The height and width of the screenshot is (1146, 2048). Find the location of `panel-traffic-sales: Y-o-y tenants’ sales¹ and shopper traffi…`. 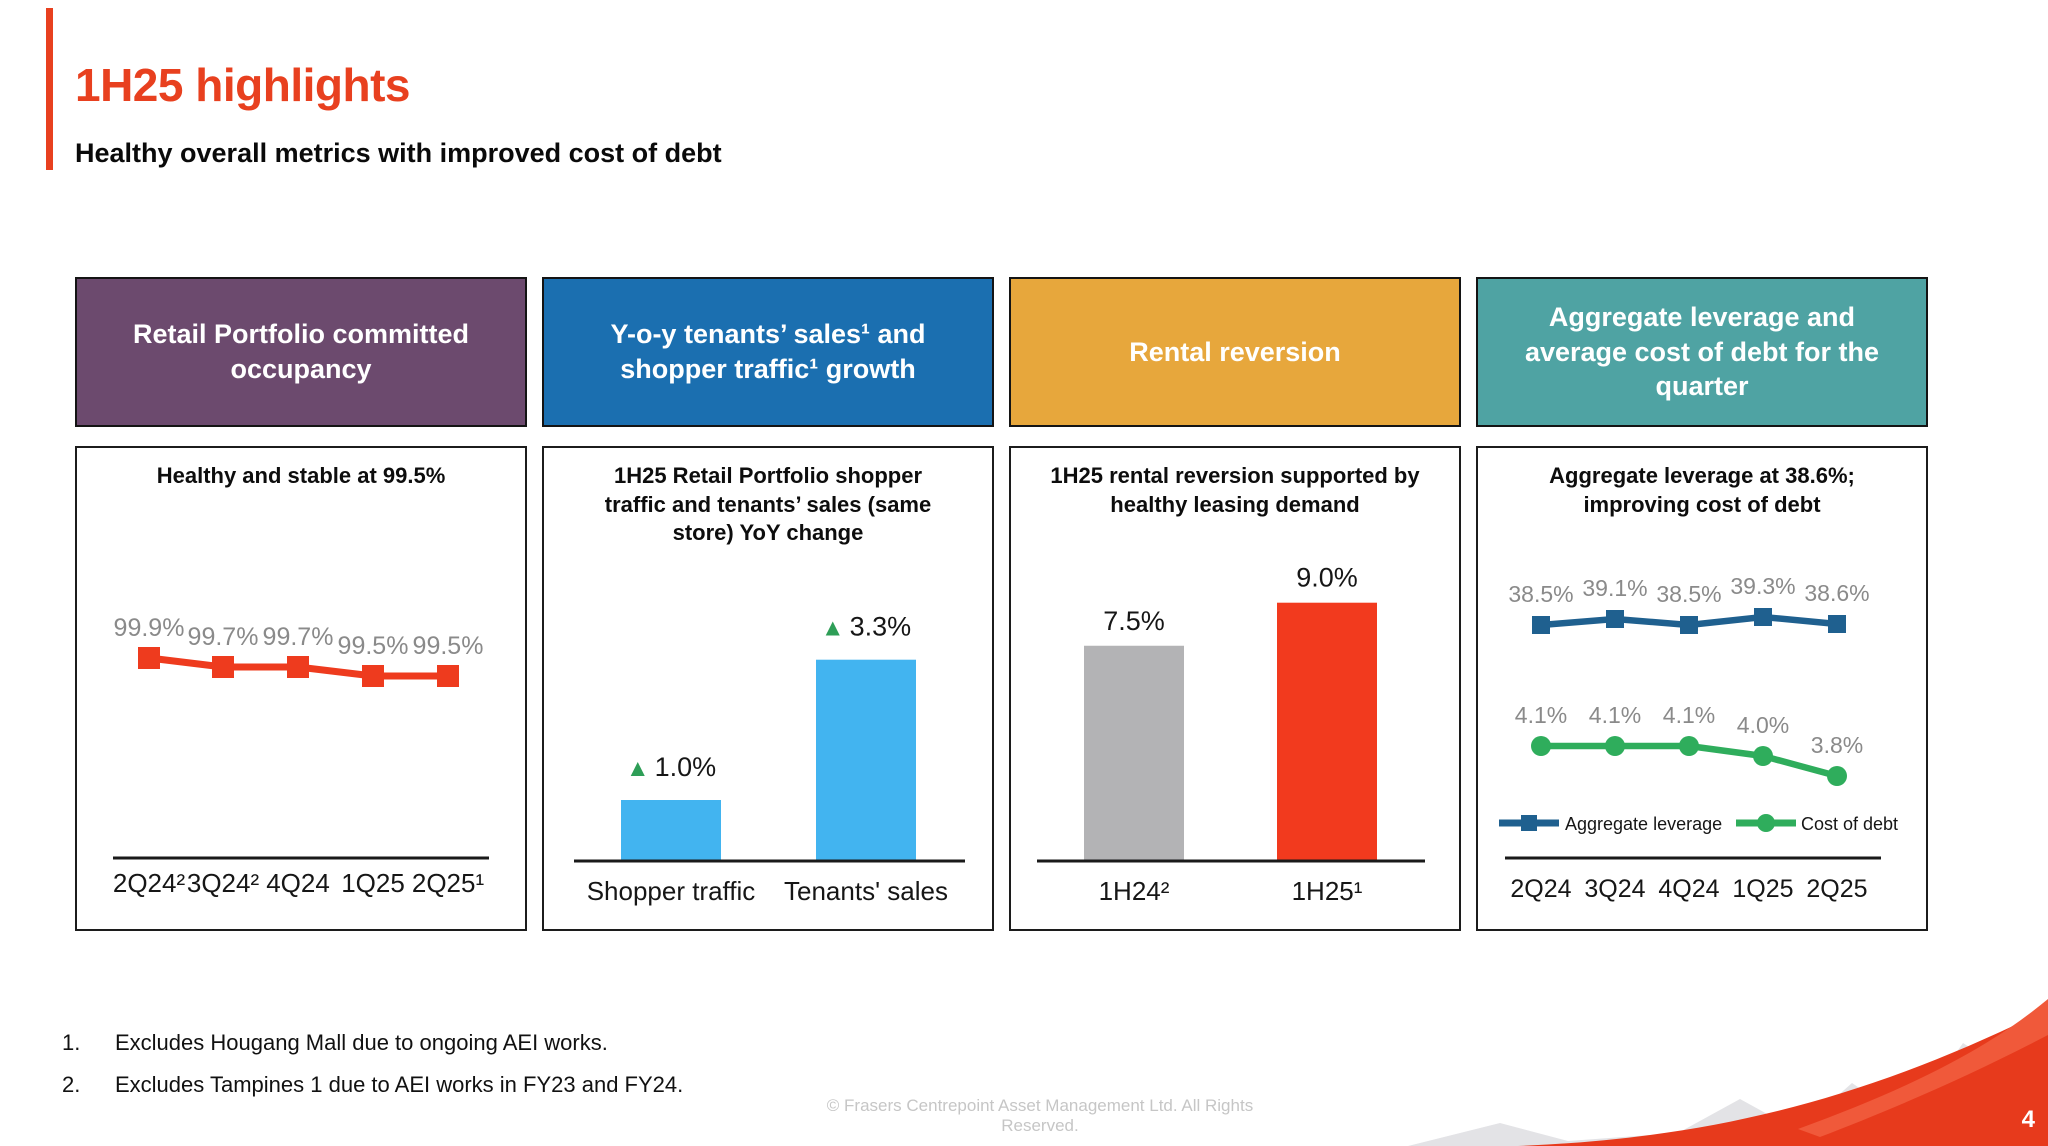

panel-traffic-sales: Y-o-y tenants’ sales¹ and shopper traffi… is located at coordinates (768, 604).